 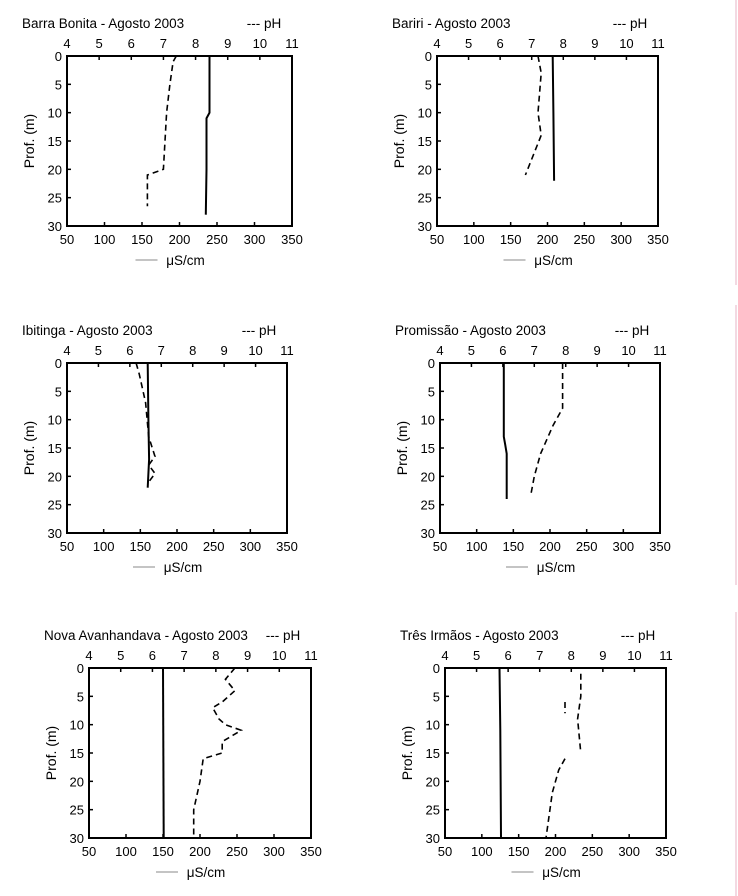 What do you see at coordinates (87, 330) in the screenshot?
I see `panel-title: Ibitinga - Agosto 2003` at bounding box center [87, 330].